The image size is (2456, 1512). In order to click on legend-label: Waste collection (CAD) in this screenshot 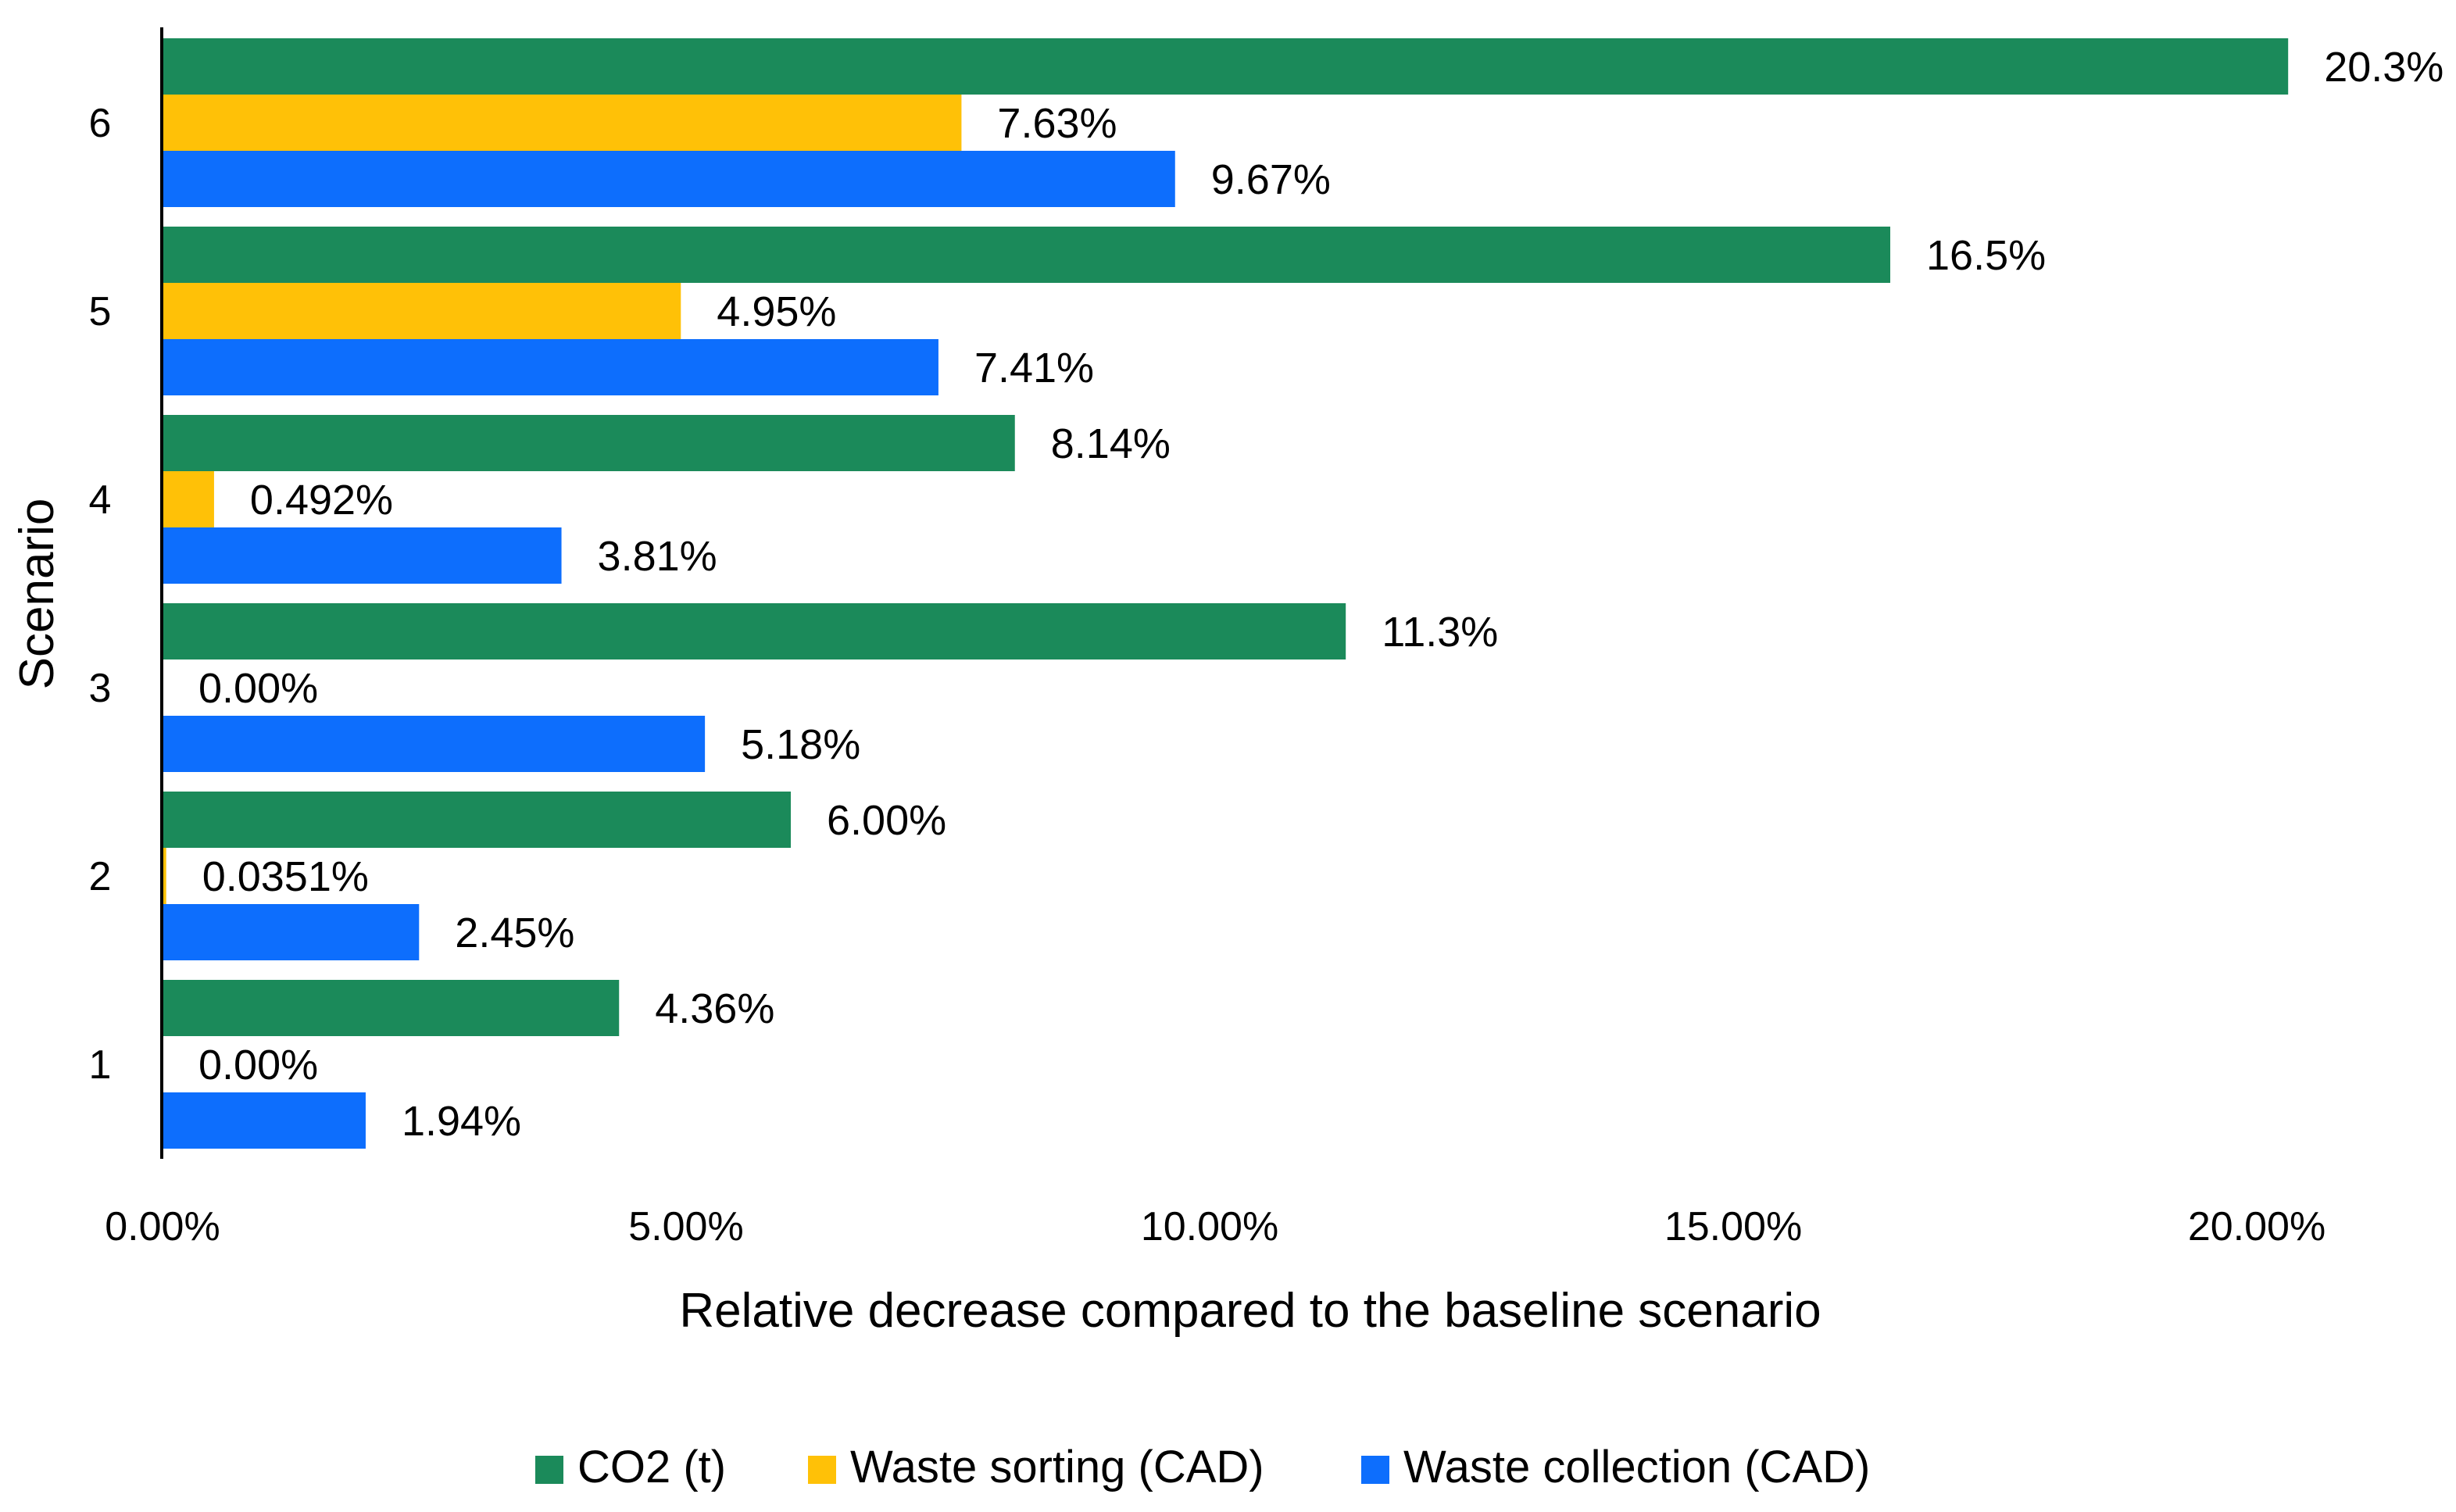, I will do `click(1636, 1467)`.